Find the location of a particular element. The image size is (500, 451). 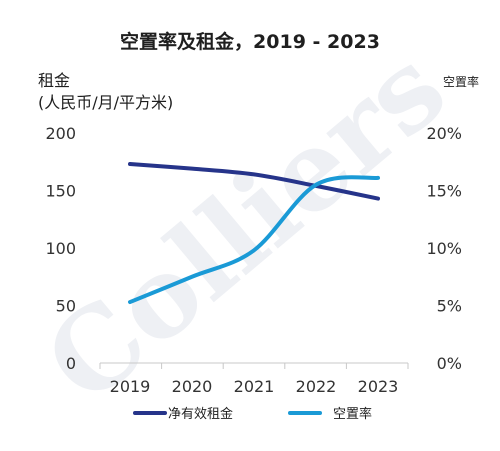

y-left-axis-title-line2: (人民币/月/平方米) is located at coordinates (105, 102).